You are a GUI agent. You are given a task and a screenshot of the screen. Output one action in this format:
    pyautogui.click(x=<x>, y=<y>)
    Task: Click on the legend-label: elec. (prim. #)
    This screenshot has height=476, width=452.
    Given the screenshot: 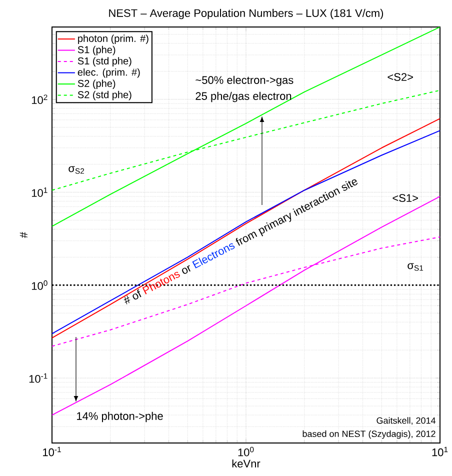 What is the action you would take?
    pyautogui.click(x=109, y=73)
    